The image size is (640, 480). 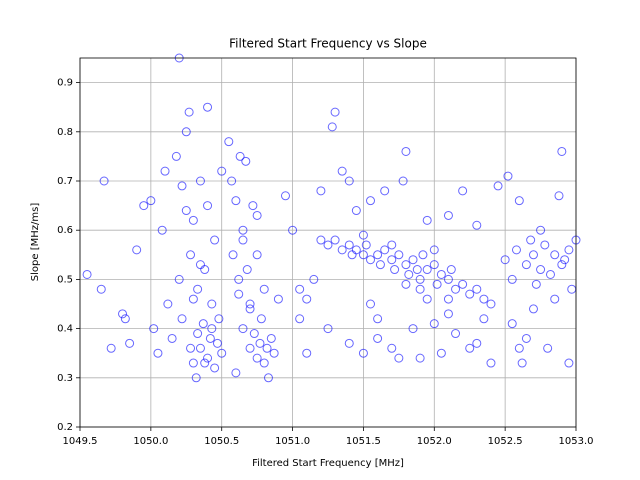 I want to click on x-tick-label: 1051.0, so click(x=292, y=441).